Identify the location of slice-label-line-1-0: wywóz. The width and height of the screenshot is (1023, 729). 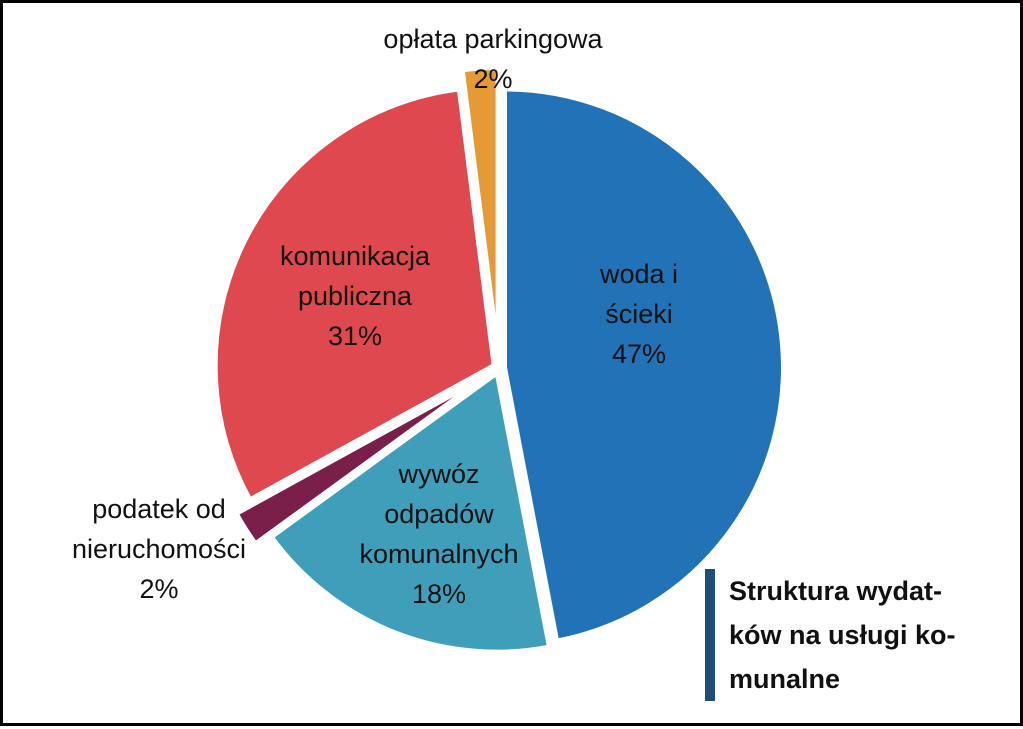
(438, 474).